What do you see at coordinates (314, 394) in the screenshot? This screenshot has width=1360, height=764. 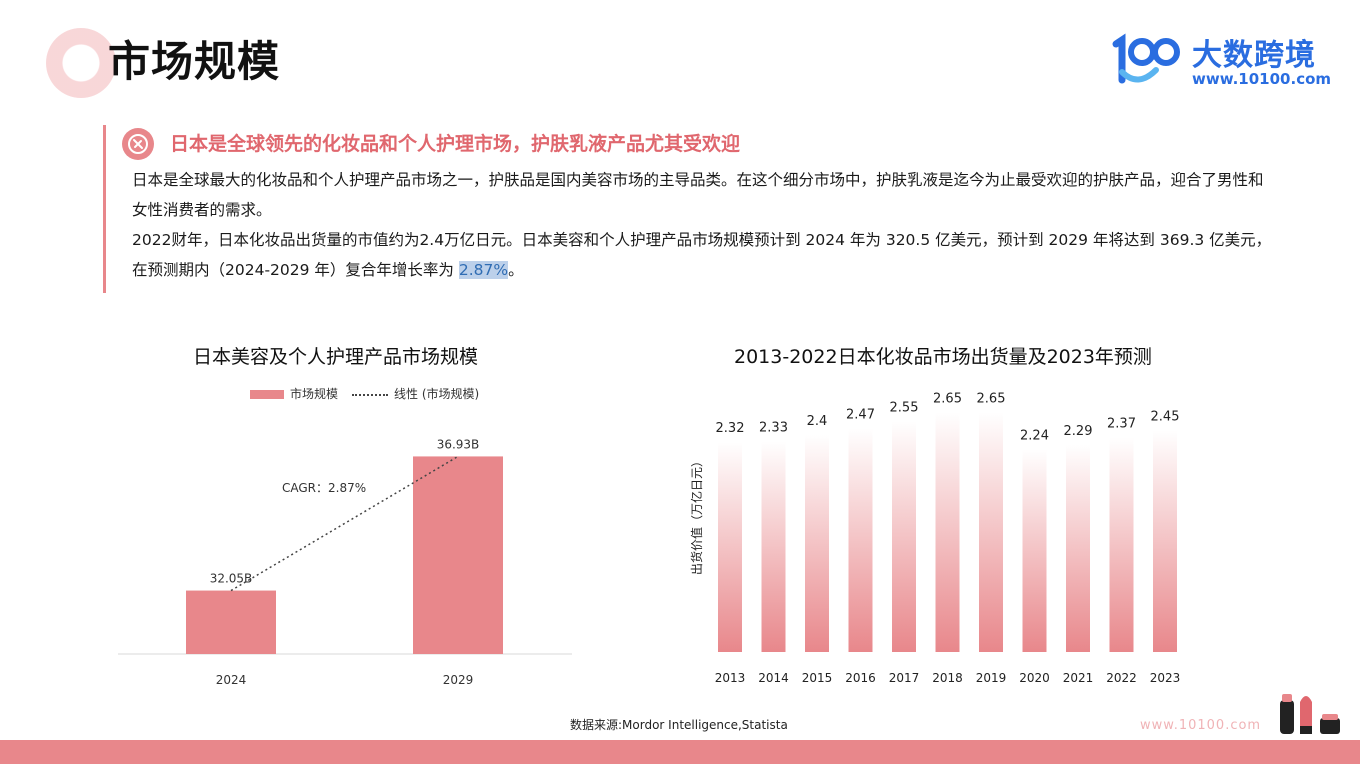 I see `legend-label-market: 市场规模` at bounding box center [314, 394].